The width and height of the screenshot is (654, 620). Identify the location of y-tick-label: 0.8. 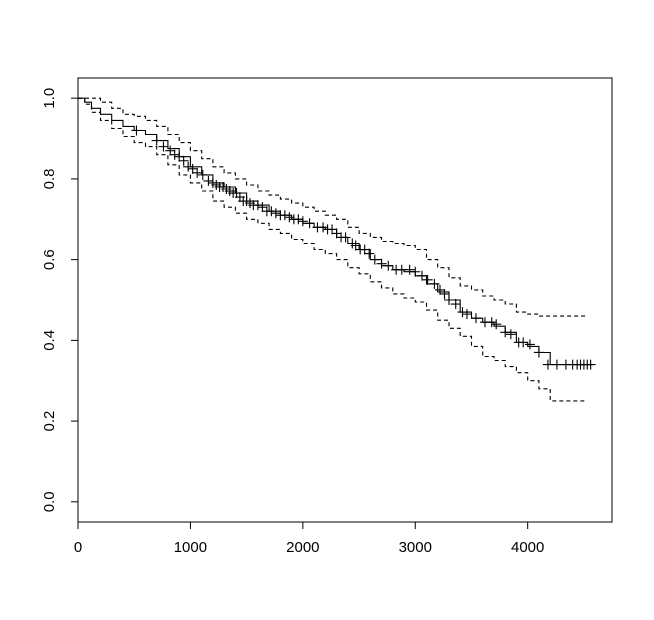
(49, 178).